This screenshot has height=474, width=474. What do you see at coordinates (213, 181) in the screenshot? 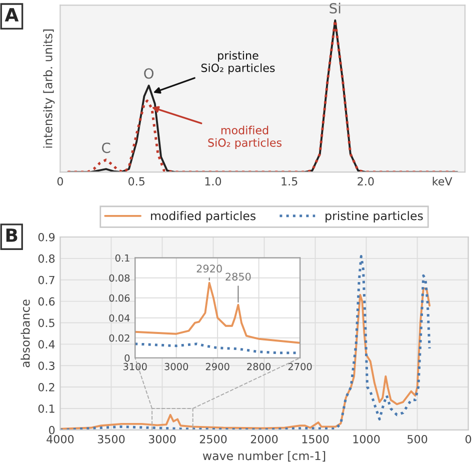
I see `x-tick-label: 1.0` at bounding box center [213, 181].